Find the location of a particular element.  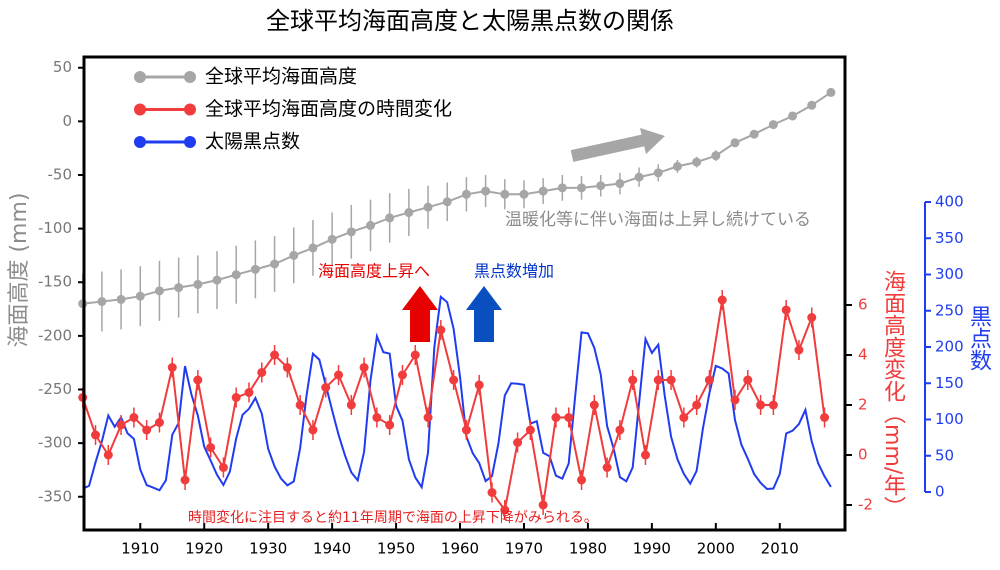

annotation: 海面高度上昇へ is located at coordinates (374, 271).